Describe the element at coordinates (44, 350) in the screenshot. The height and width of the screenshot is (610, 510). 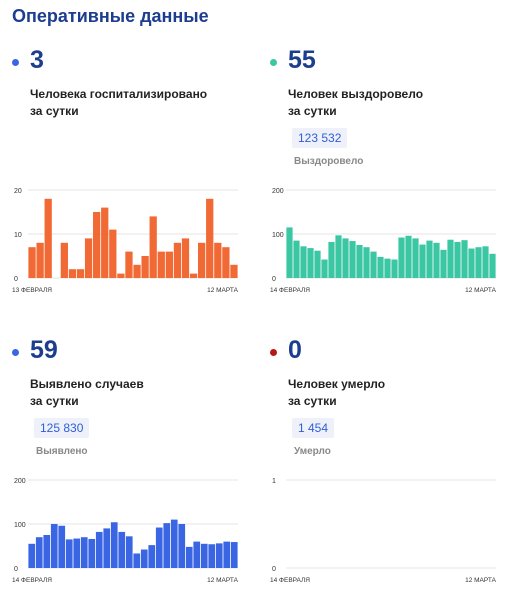
I see `cases-value: 59` at that location.